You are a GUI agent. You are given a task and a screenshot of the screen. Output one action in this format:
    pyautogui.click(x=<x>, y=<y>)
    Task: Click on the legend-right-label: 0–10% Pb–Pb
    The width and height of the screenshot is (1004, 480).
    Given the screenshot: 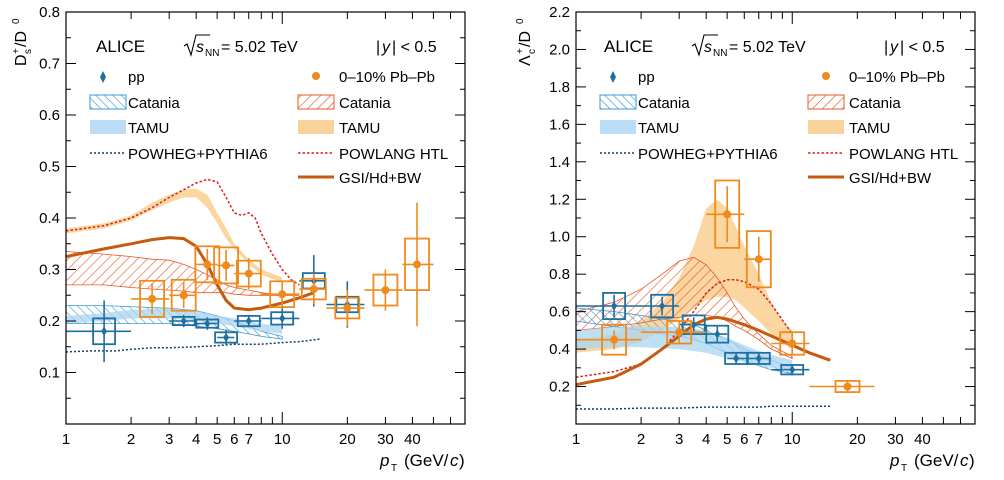 What is the action you would take?
    pyautogui.click(x=897, y=77)
    